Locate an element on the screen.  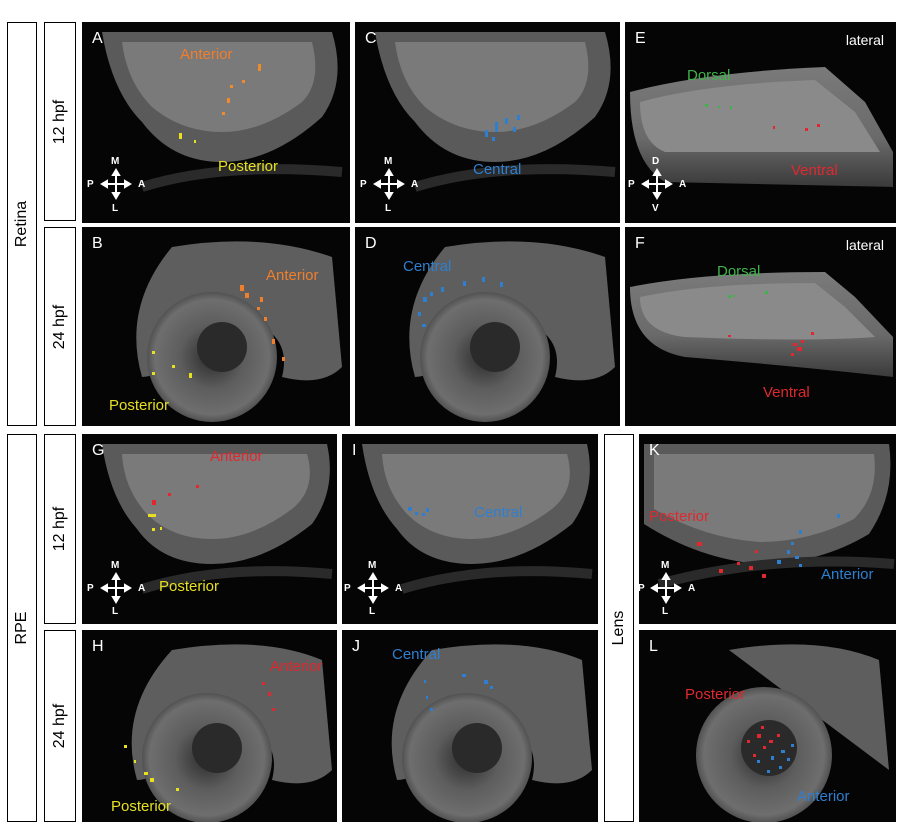
compass-dvpa is located at coordinates (657, 184).